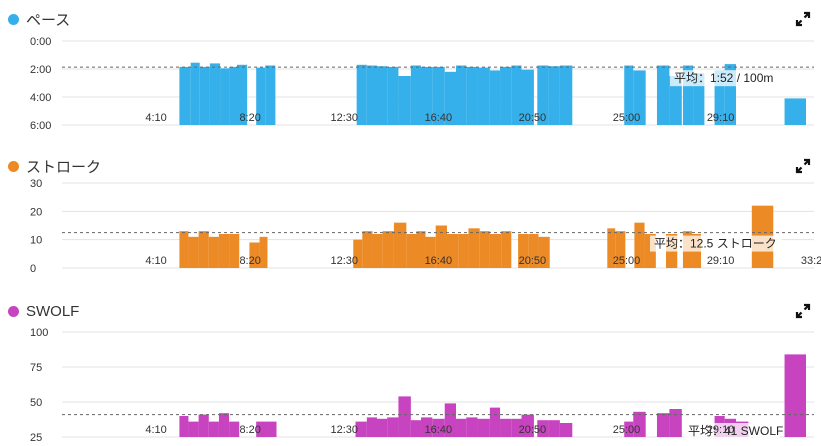 The image size is (821, 446). What do you see at coordinates (803, 19) in the screenshot?
I see `pace-expand-icon` at bounding box center [803, 19].